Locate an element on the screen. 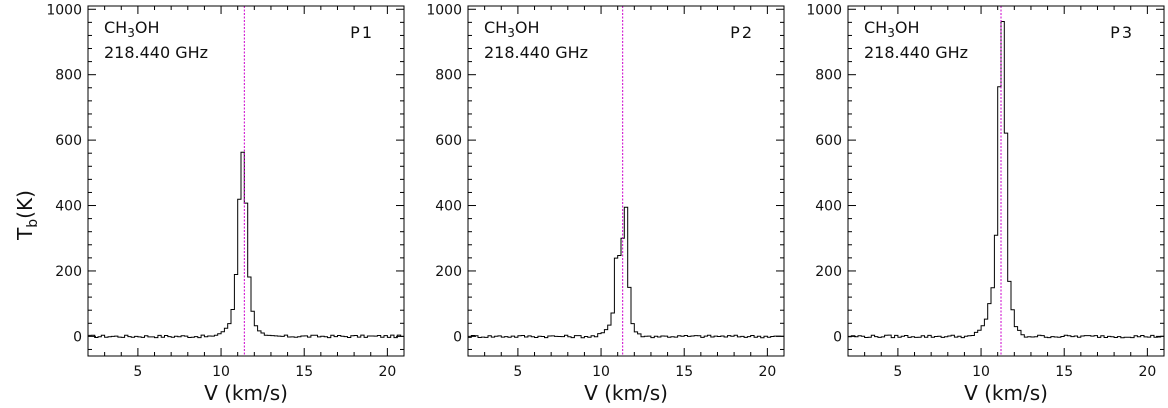 Image resolution: width=1168 pixels, height=408 pixels. panel-label: P3 is located at coordinates (1122, 32).